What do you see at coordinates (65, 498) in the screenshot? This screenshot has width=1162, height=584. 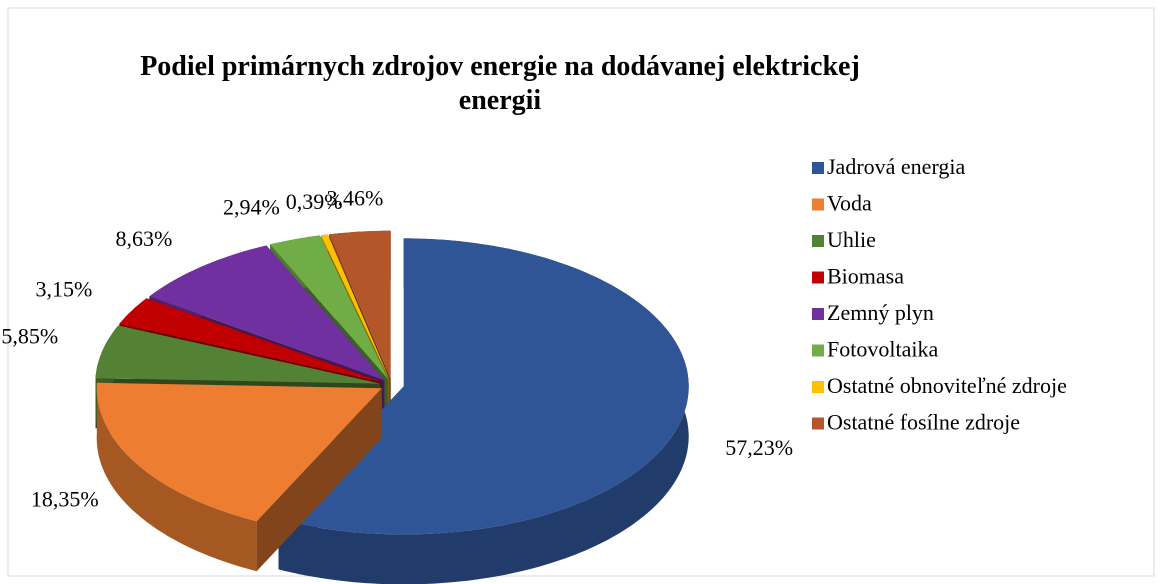 I see `data-label: 18,35%` at bounding box center [65, 498].